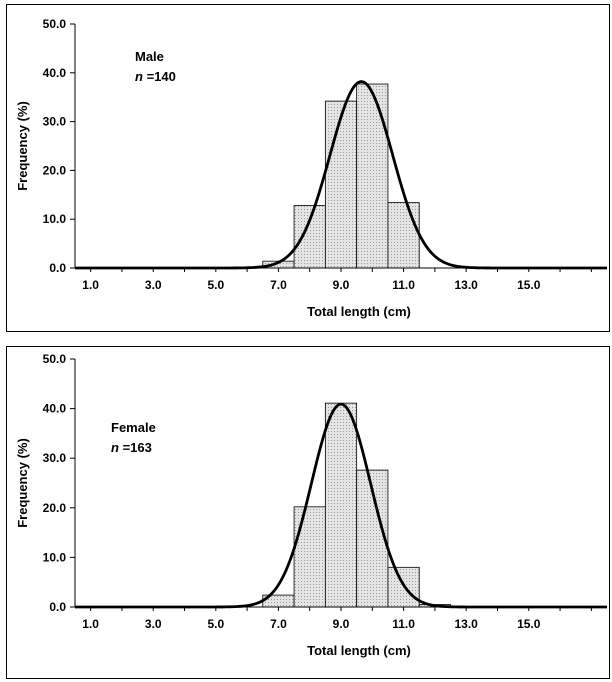 The width and height of the screenshot is (612, 682). Describe the element at coordinates (131, 447) in the screenshot. I see `sample-size-label: n =163` at that location.